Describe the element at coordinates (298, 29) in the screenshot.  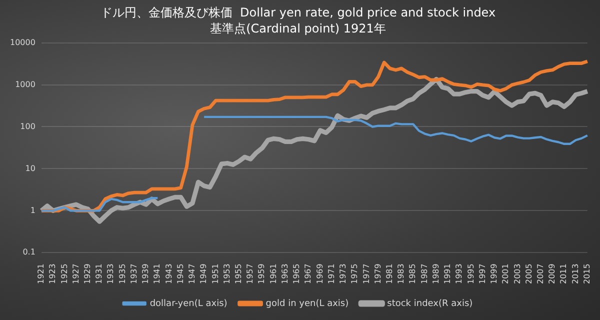
I see `chart-subtitle: 基準点(Cardinal point) 1921年` at that location.